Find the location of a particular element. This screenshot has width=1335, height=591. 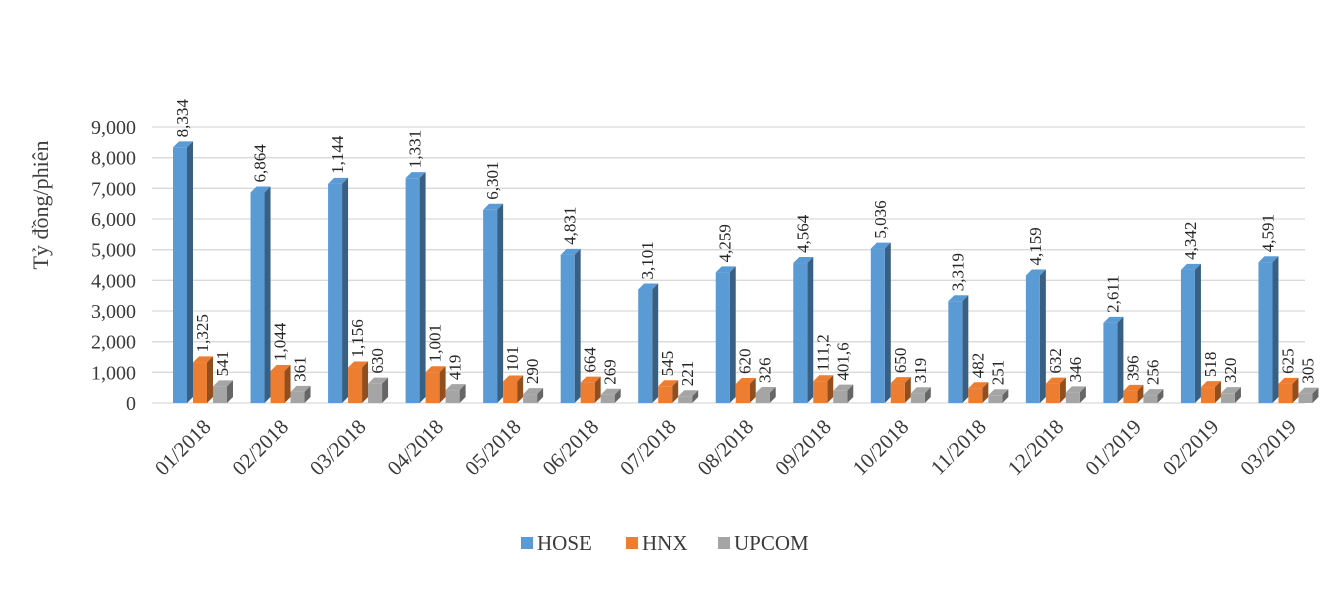

data-label-hose: 4,259 is located at coordinates (725, 243).